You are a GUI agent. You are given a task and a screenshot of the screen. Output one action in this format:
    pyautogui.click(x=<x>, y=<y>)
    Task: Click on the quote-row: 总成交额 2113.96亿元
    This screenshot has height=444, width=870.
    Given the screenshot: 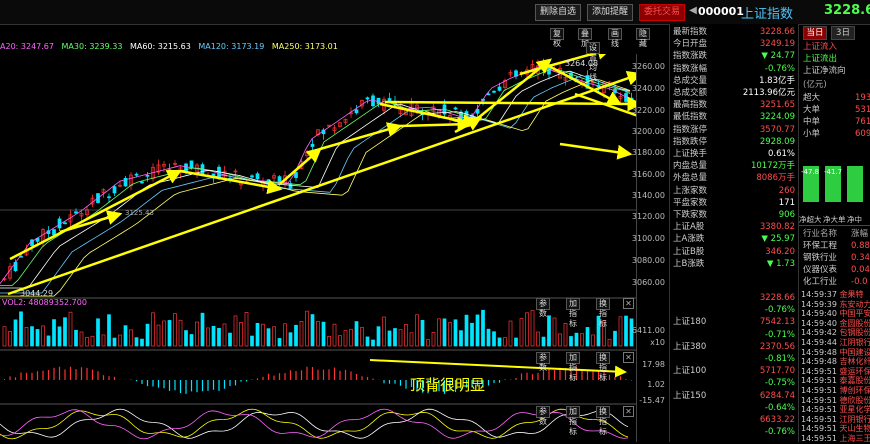 What is the action you would take?
    pyautogui.click(x=735, y=93)
    